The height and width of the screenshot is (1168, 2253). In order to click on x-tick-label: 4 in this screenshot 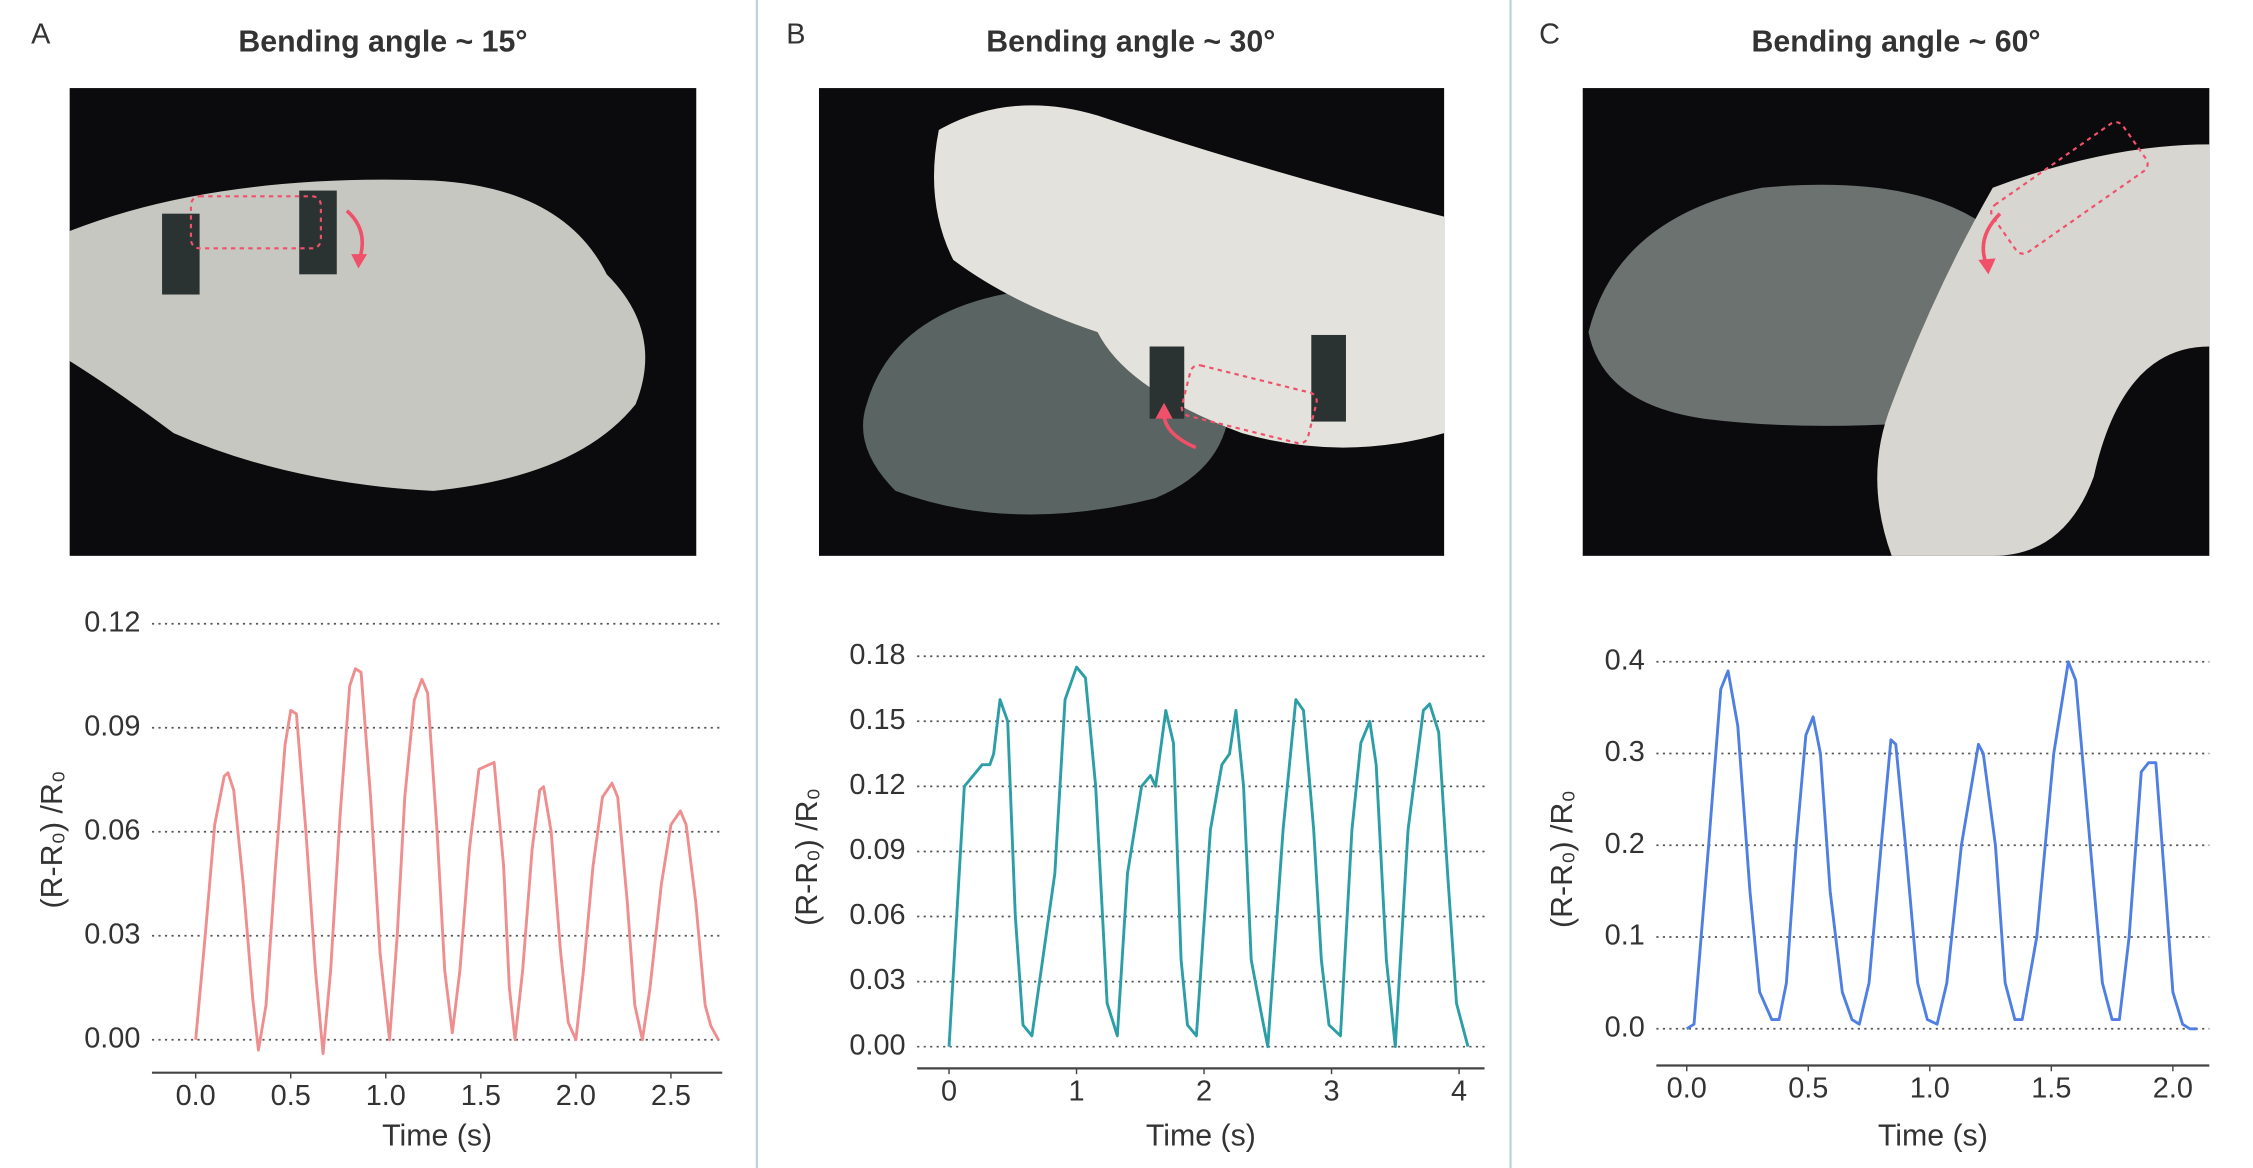, I will do `click(1459, 1092)`.